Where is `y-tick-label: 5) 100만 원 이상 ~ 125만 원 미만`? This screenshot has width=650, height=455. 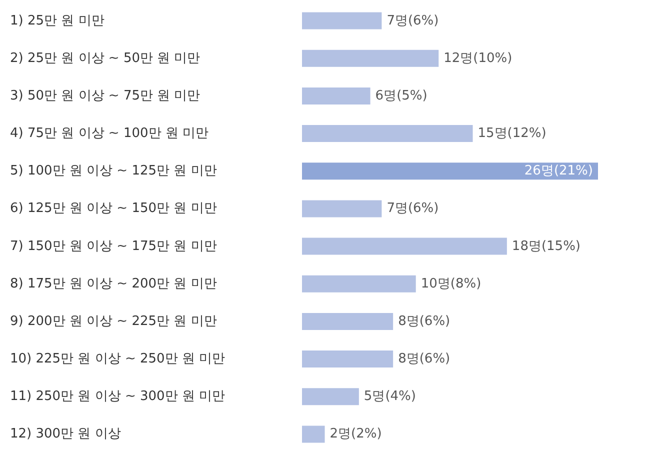 y-tick-label: 5) 100만 원 이상 ~ 125만 원 미만 is located at coordinates (113, 171).